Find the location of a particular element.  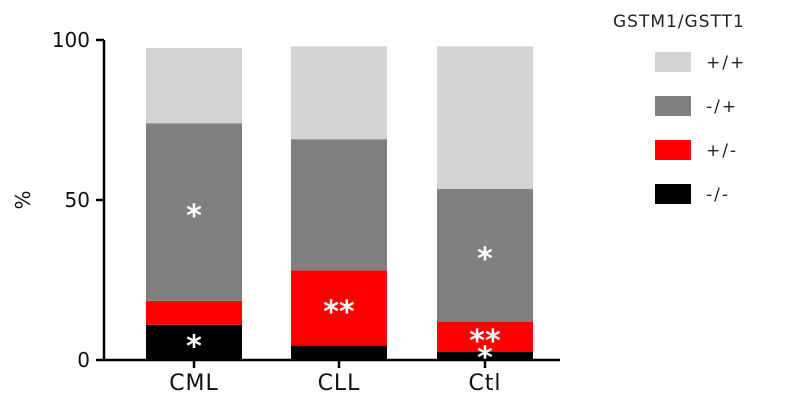

legend: GSTM1/GSTT1 +/+ -/+ +/- -/- is located at coordinates (679, 108).